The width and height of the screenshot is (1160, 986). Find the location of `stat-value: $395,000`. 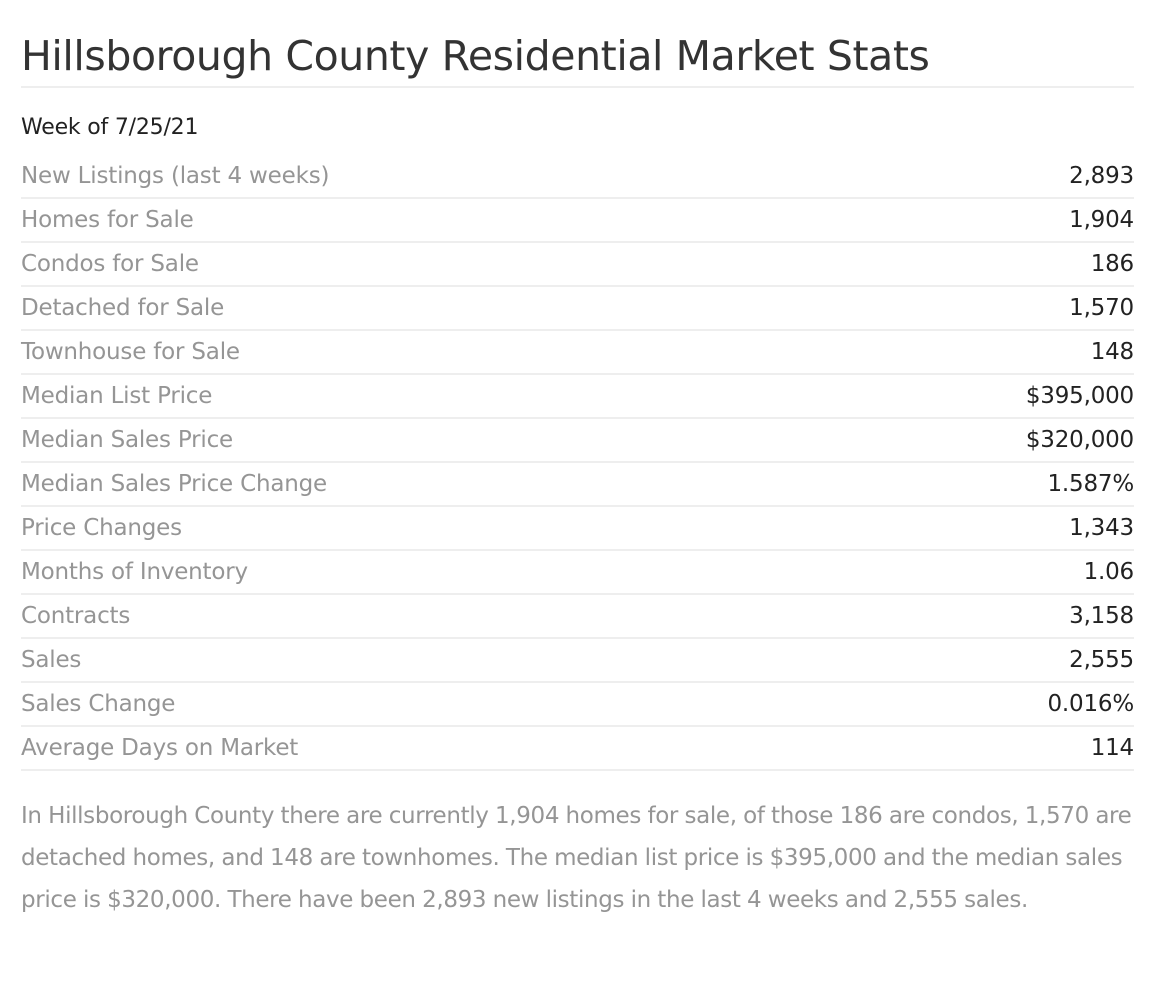

stat-value: $395,000 is located at coordinates (1079, 396).